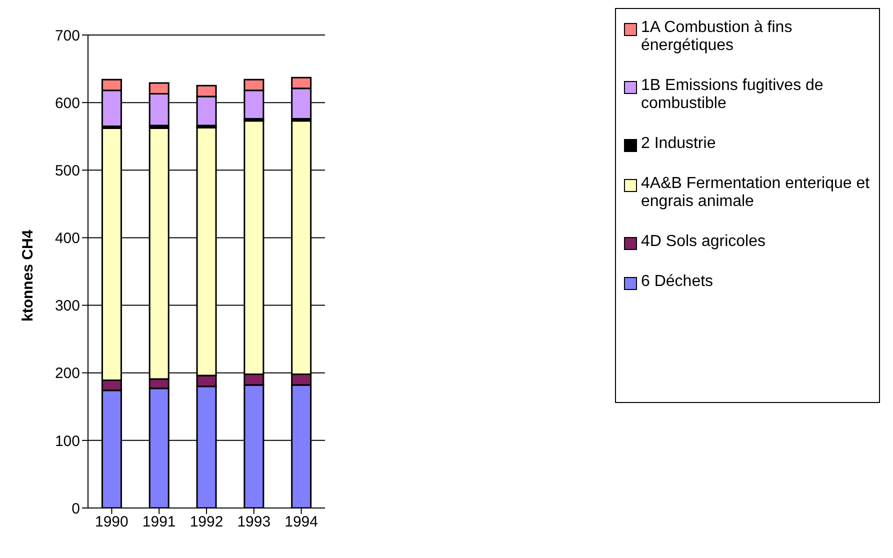 The height and width of the screenshot is (558, 893). What do you see at coordinates (207, 522) in the screenshot?
I see `x-tick-label: 1992` at bounding box center [207, 522].